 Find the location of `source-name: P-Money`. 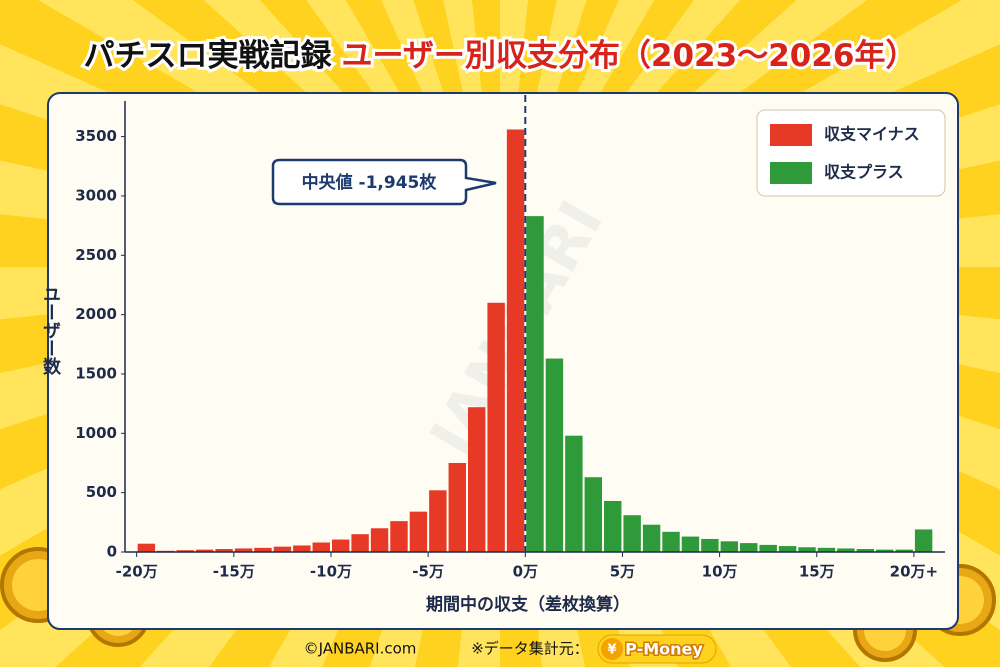

source-name: P-Money is located at coordinates (664, 649).